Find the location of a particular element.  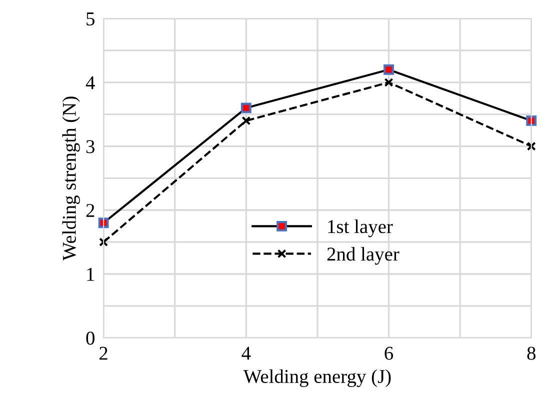

y-tick-label: 4 is located at coordinates (90, 83).